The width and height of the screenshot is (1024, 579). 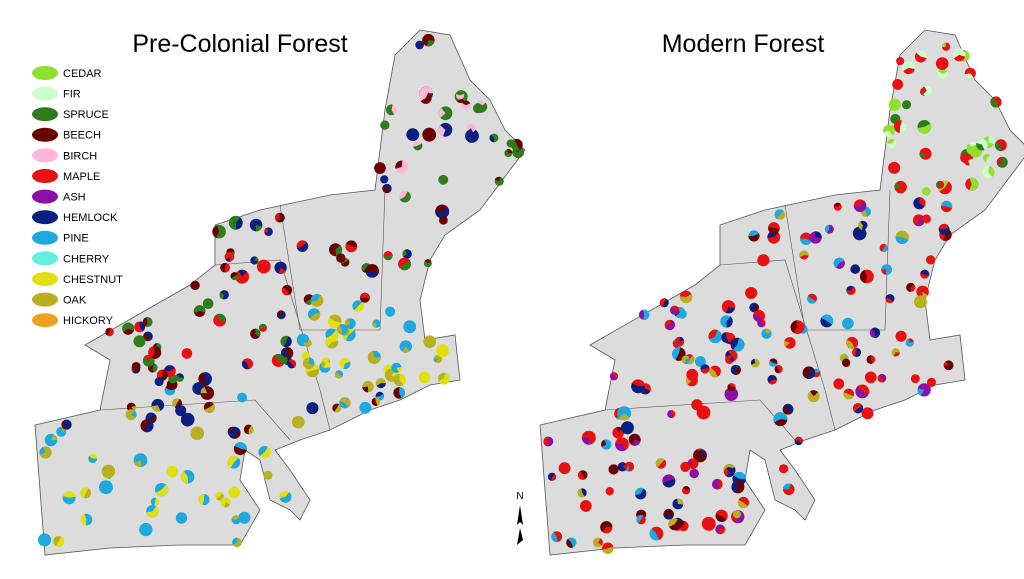 What do you see at coordinates (520, 525) in the screenshot?
I see `compass-arrow` at bounding box center [520, 525].